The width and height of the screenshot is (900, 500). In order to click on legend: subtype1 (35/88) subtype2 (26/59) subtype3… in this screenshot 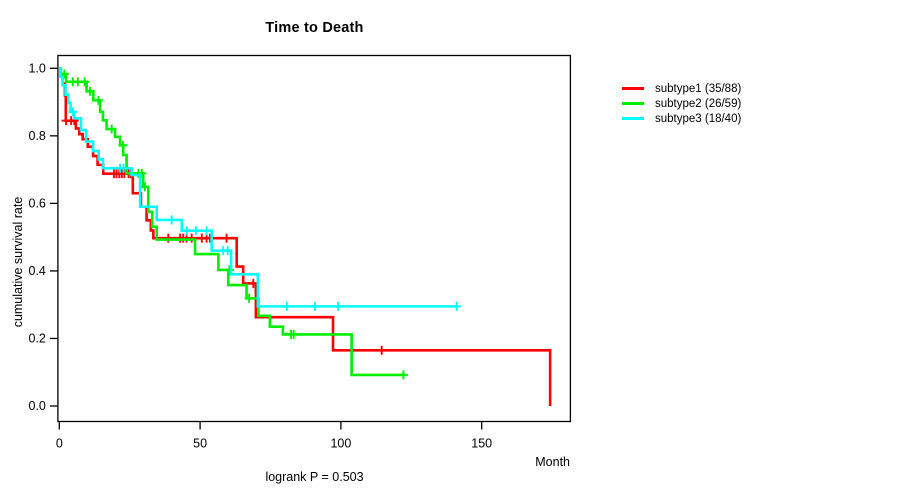, I will do `click(681, 103)`.